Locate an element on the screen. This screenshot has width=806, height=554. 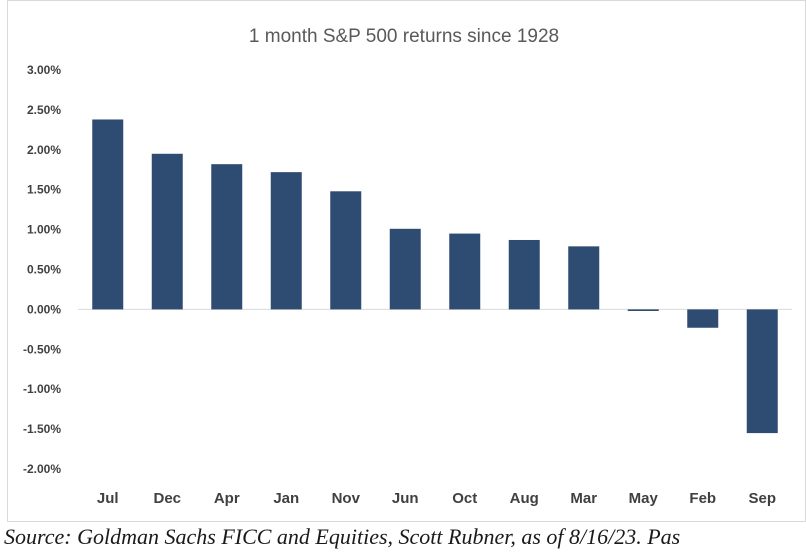
bar-mar is located at coordinates (584, 278).